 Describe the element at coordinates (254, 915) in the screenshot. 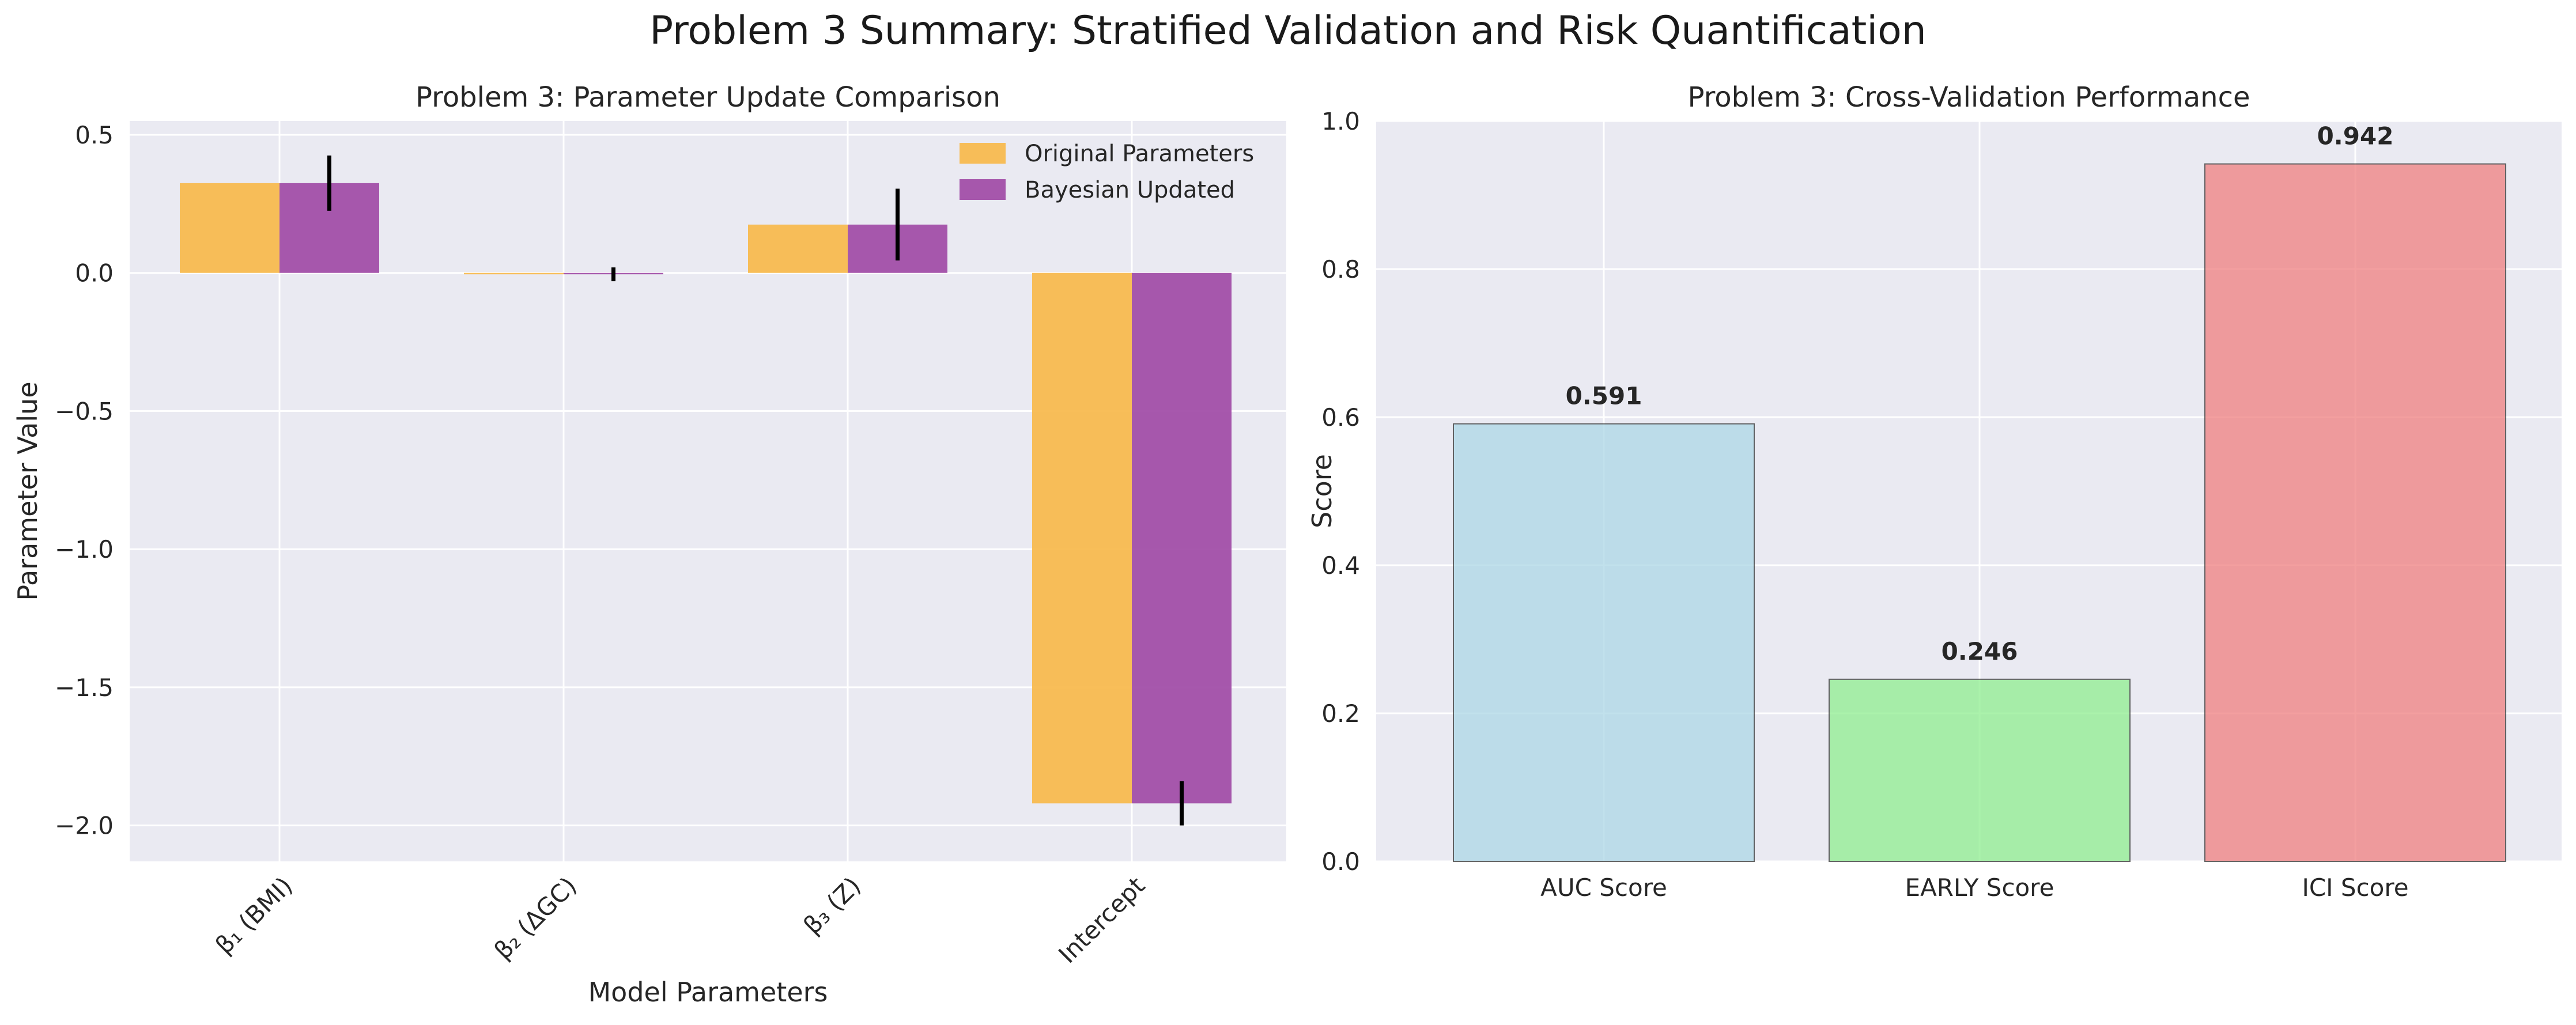

I see `left-x-tick-label: β₁ (BMI)` at that location.